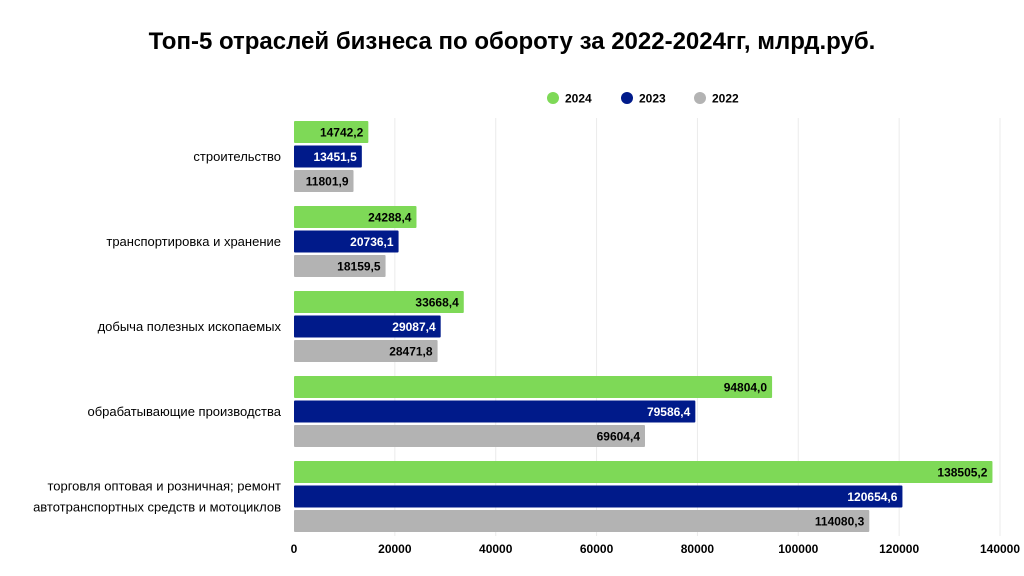 This screenshot has height=576, width=1024. I want to click on data-label-2023: 13451,5, so click(335, 157).